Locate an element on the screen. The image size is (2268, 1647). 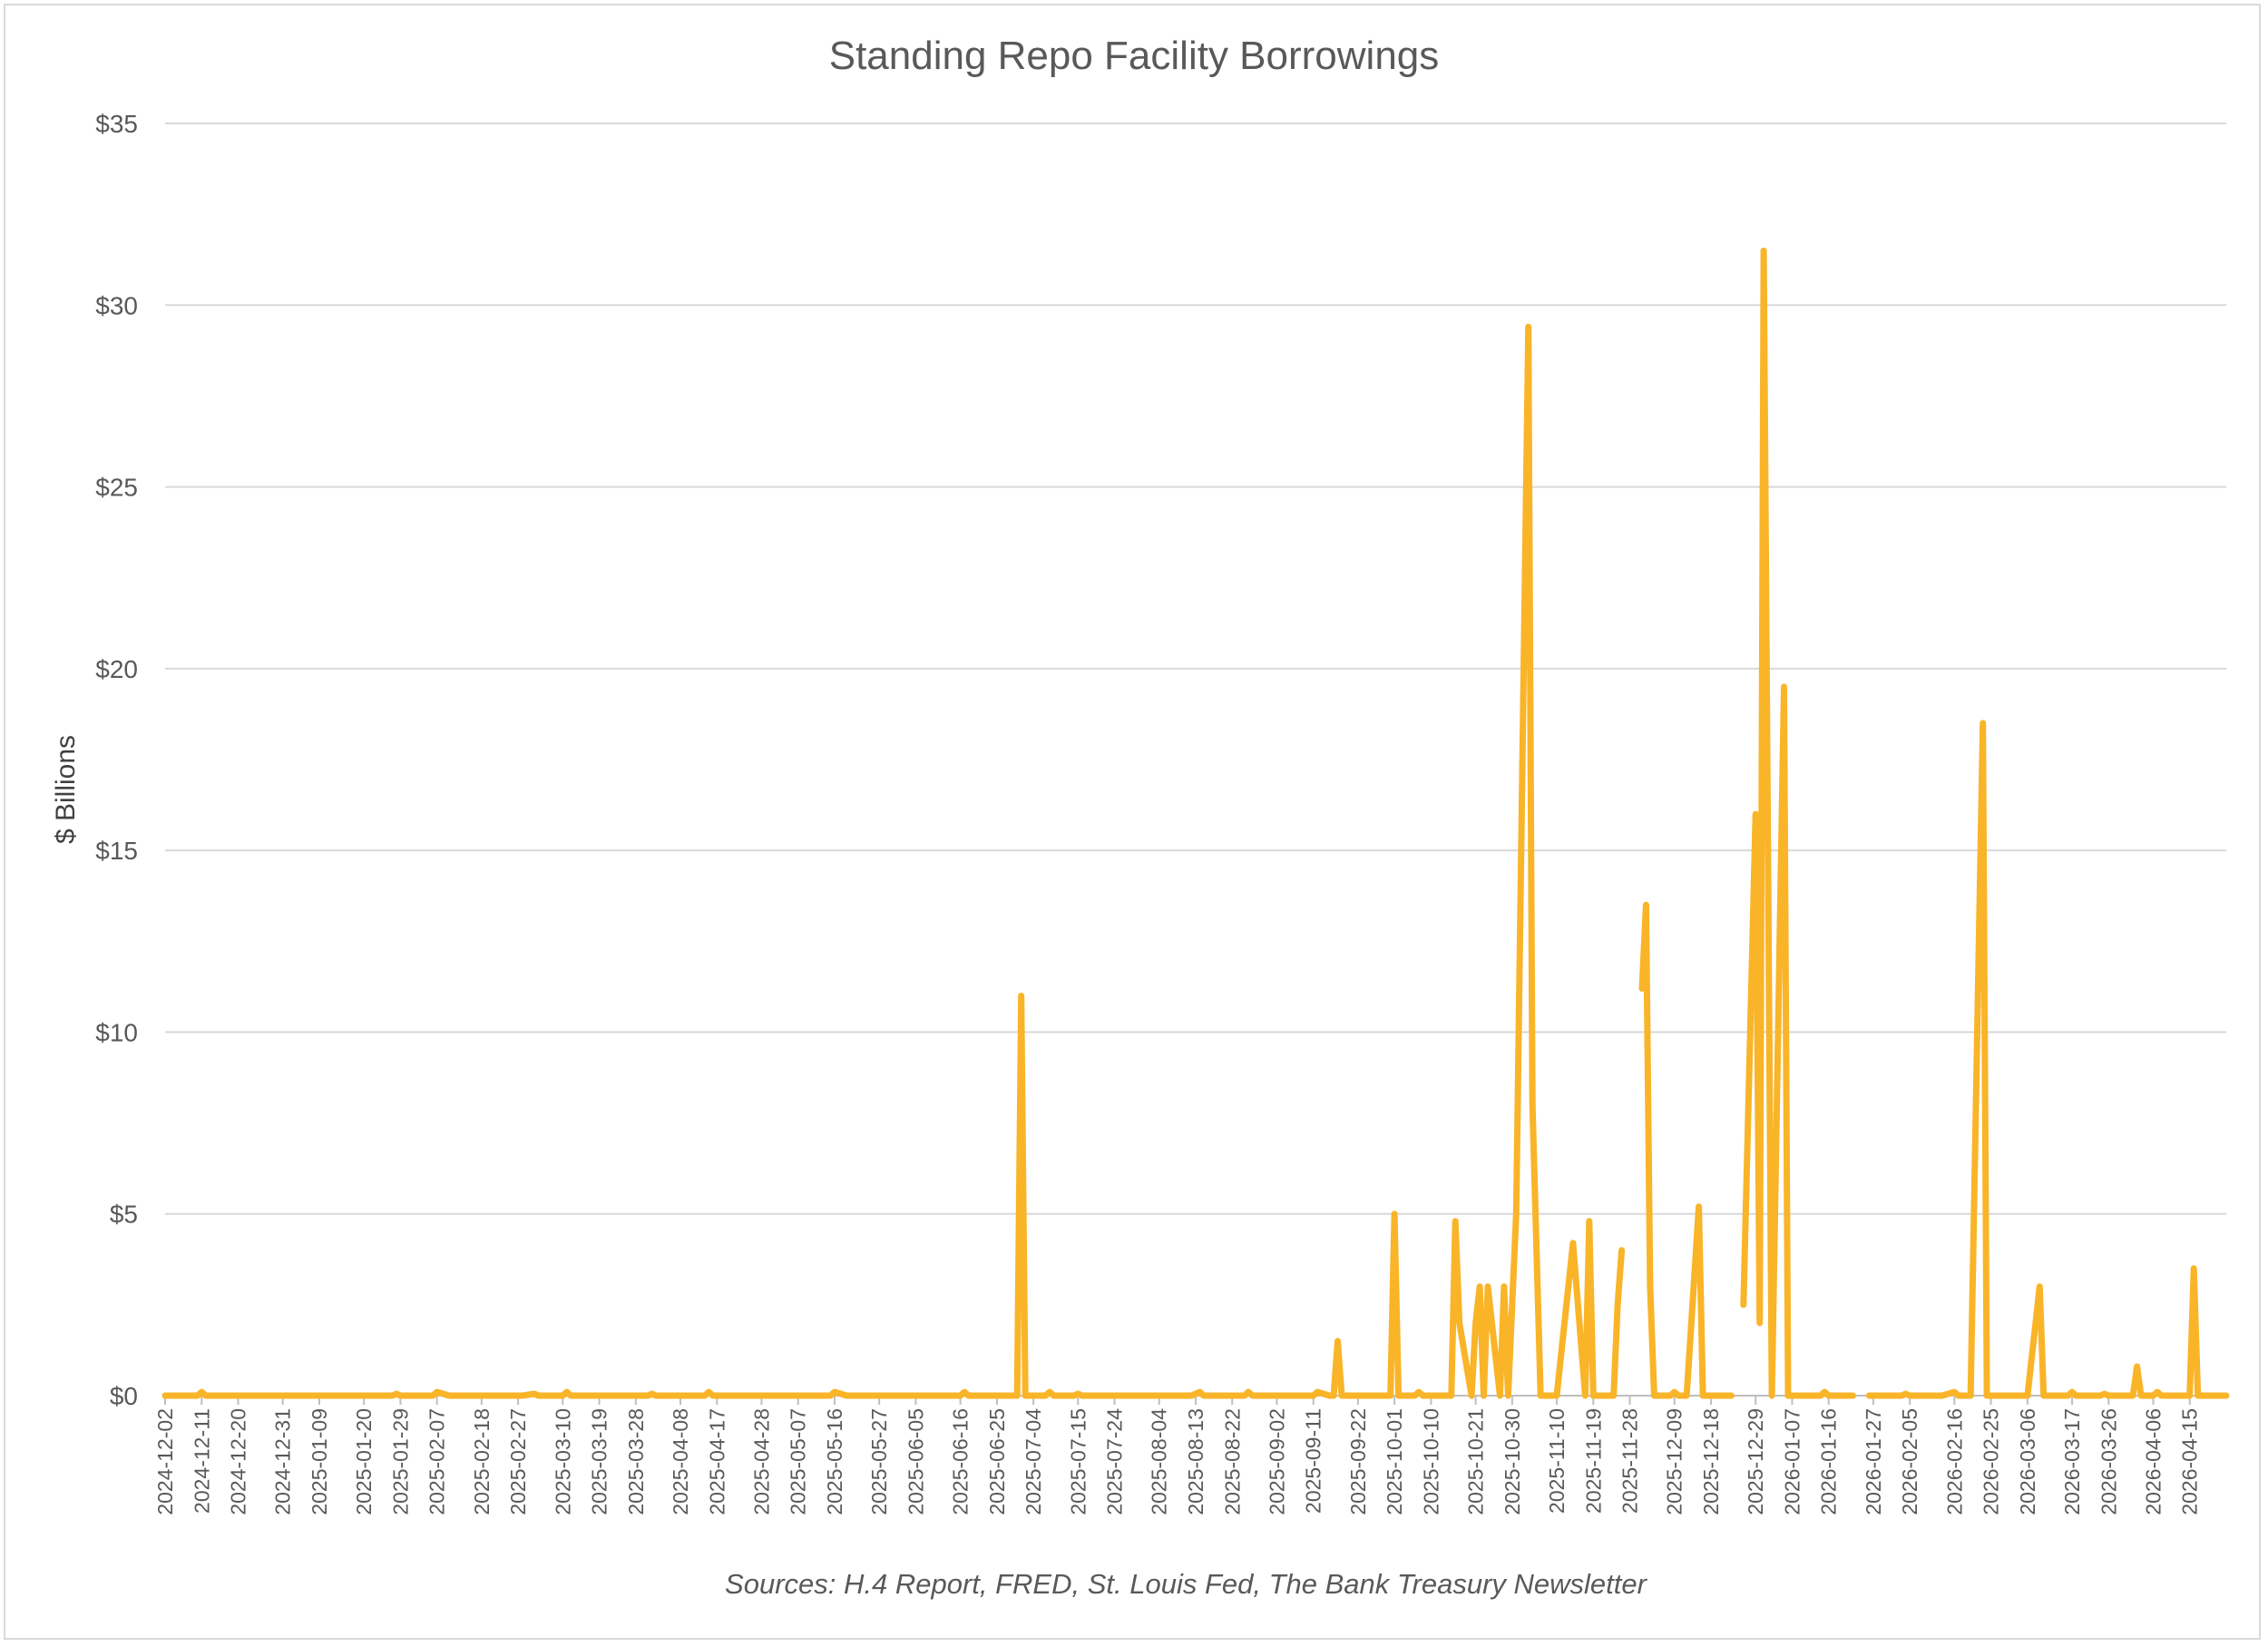
x-tick-label: 2025-06-05 is located at coordinates (916, 1461).